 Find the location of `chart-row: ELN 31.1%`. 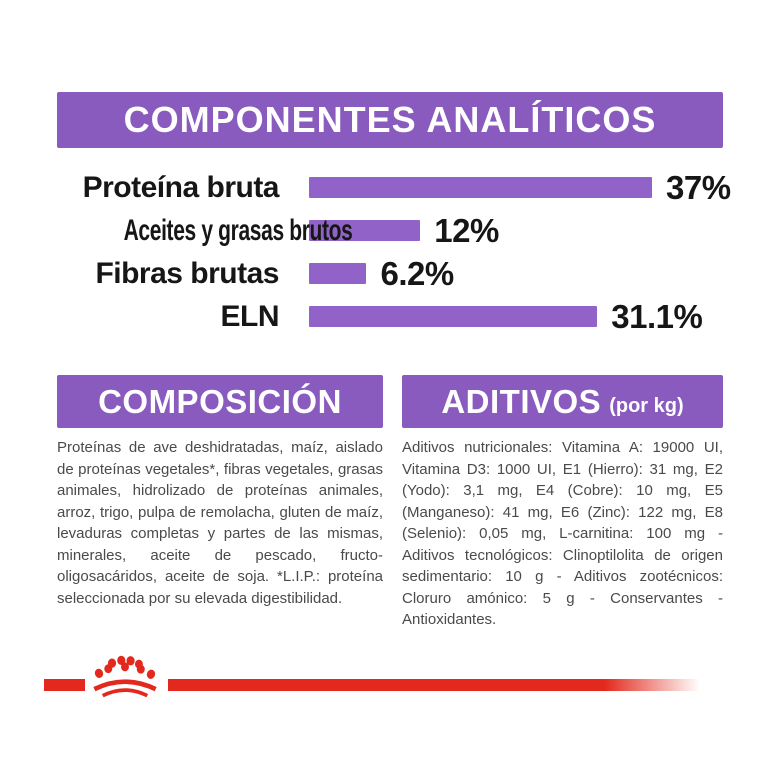

chart-row: ELN 31.1% is located at coordinates (407, 316).